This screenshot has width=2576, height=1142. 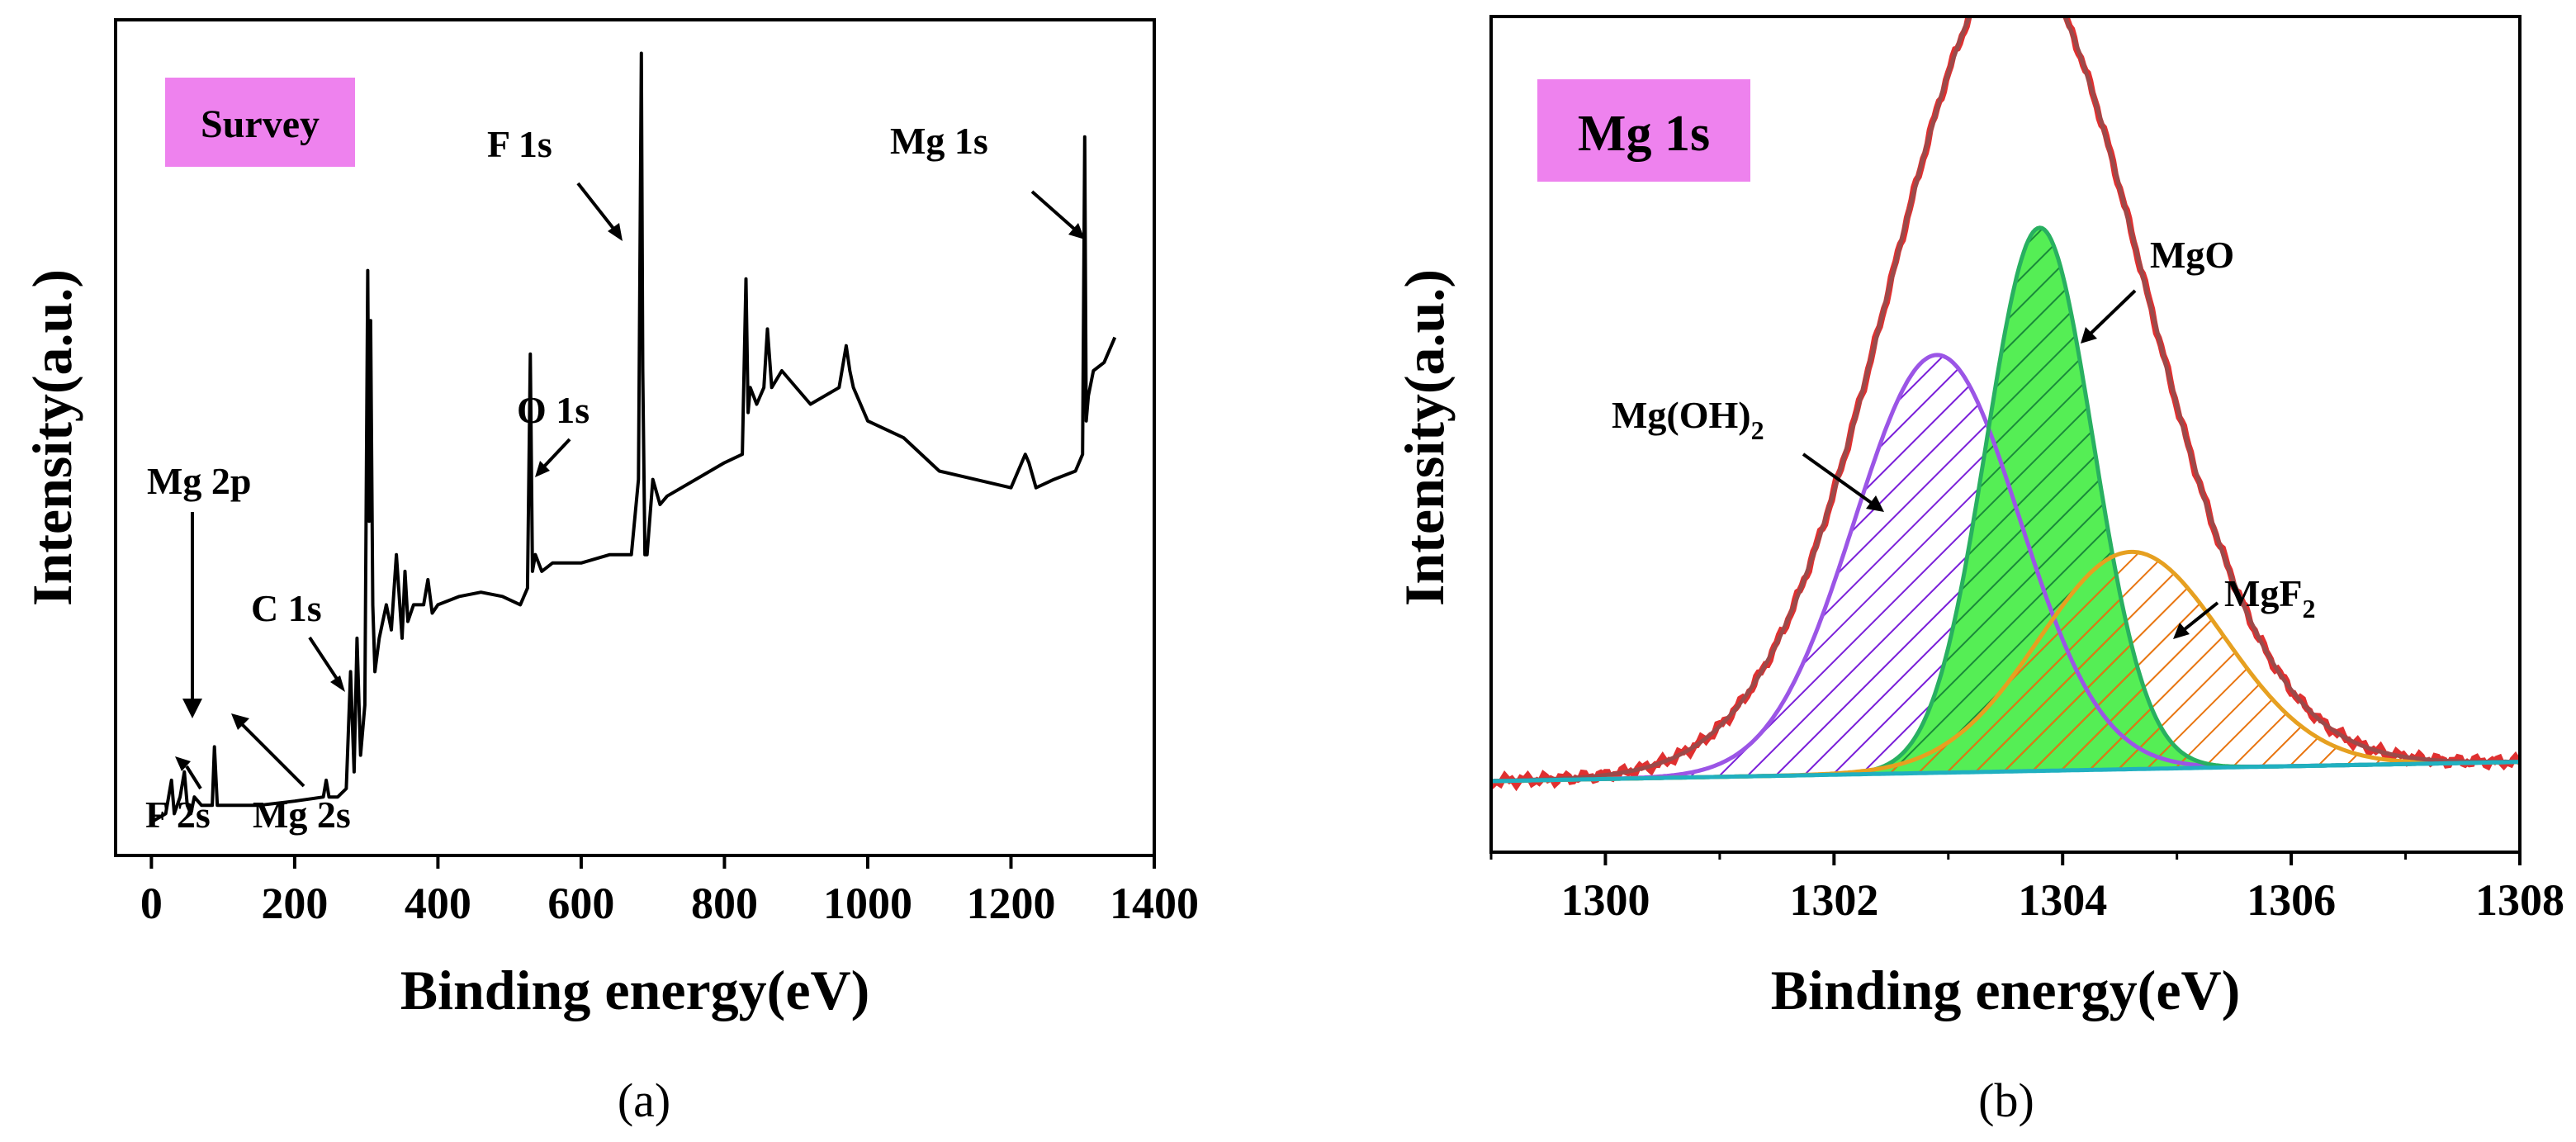 What do you see at coordinates (240, 721) in the screenshot?
I see `arrowhead-mg2s` at bounding box center [240, 721].